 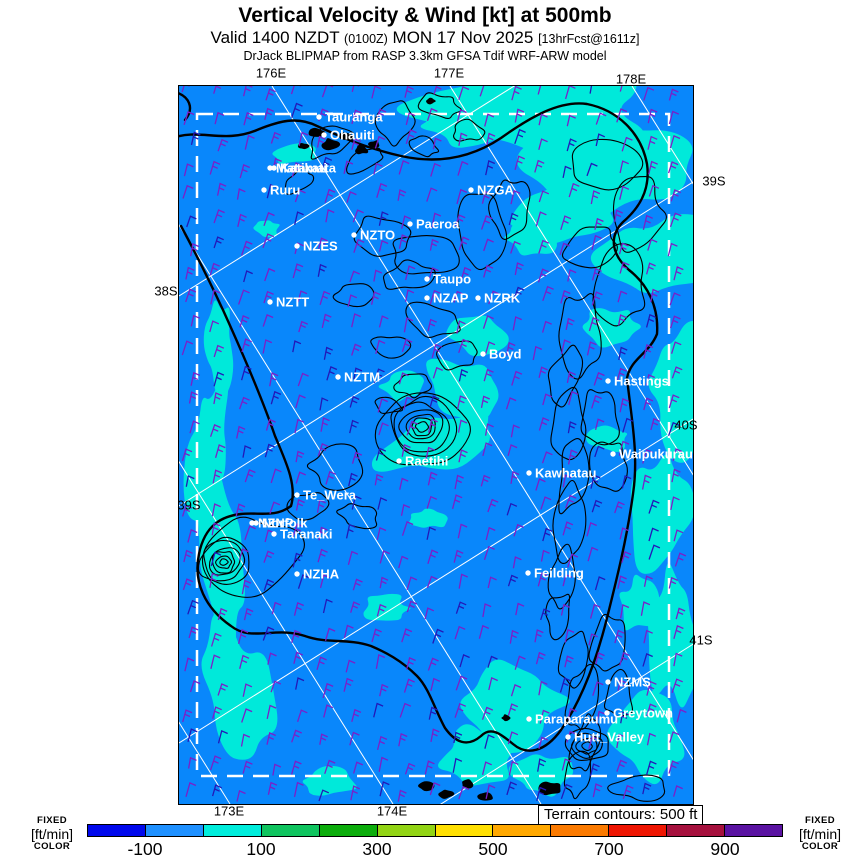 I want to click on colorbar-tick-500: 500, so click(x=493, y=849).